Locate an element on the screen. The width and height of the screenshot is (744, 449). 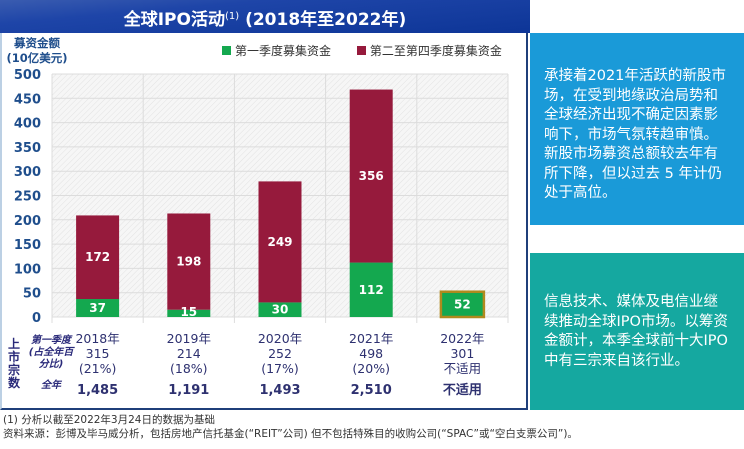
bar-q1-2021 is located at coordinates (371, 289).